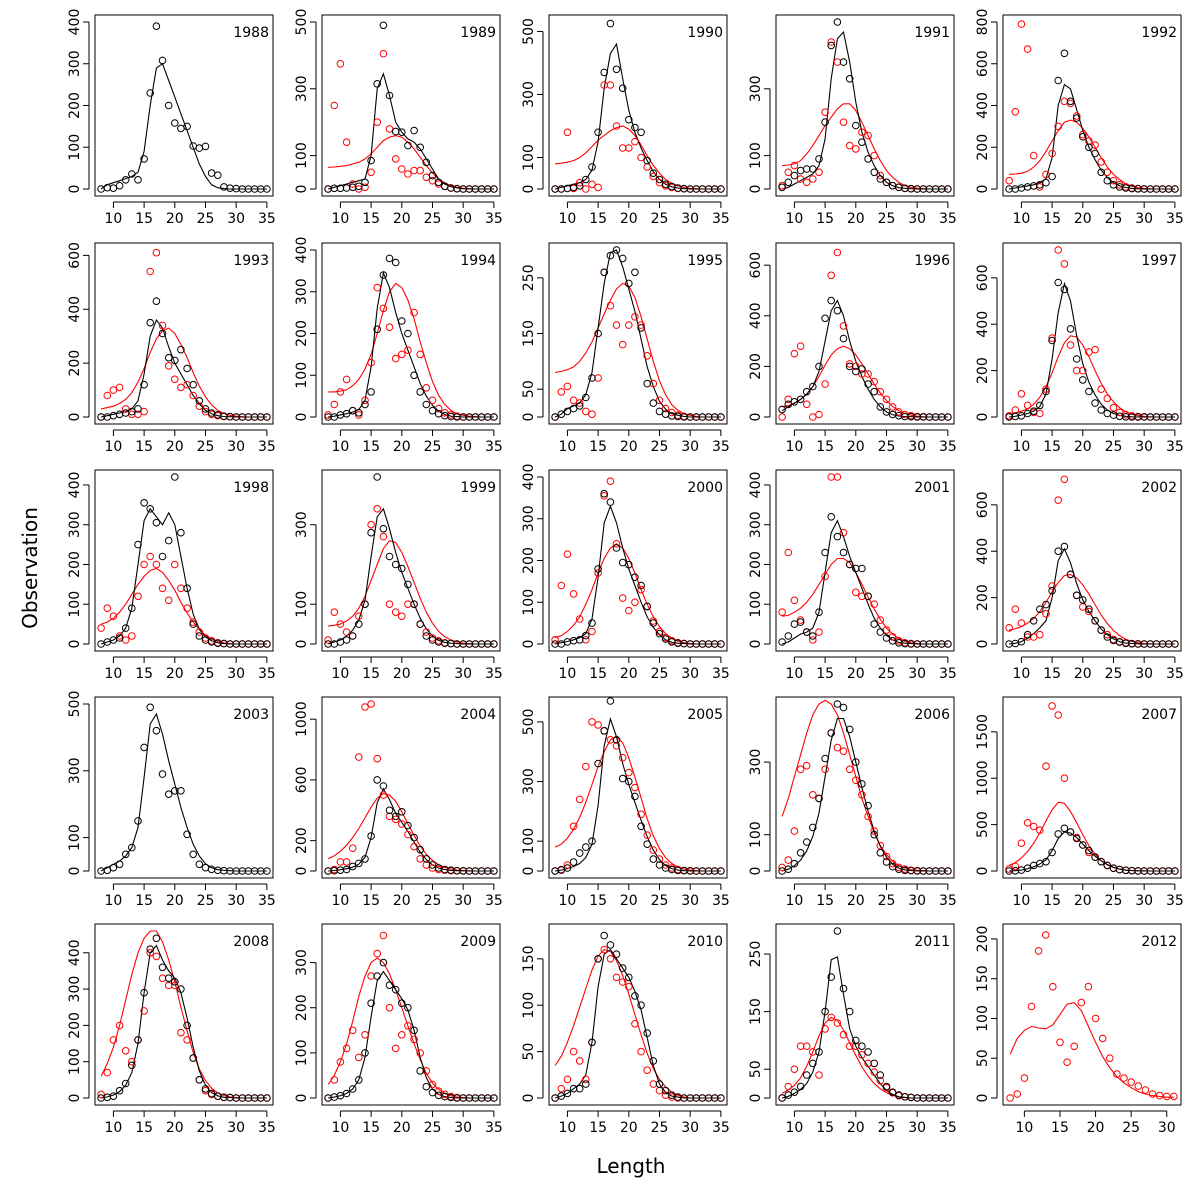 This screenshot has width=1200, height=1200. I want to click on x-tick-label: 15, so click(144, 1128).